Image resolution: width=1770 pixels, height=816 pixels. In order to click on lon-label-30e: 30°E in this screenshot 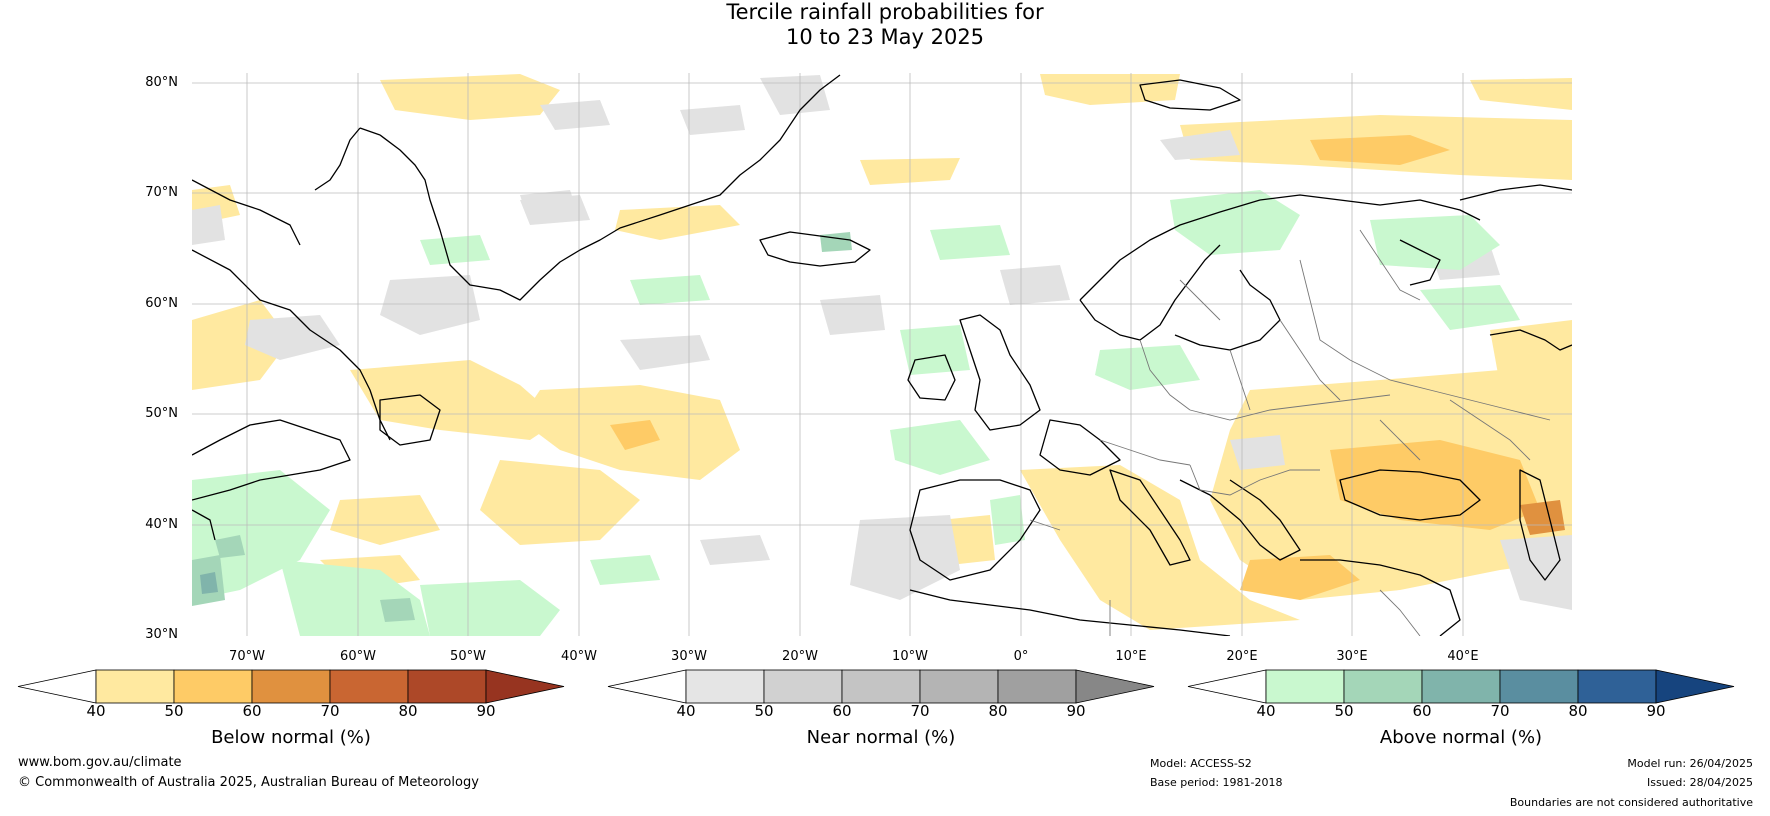, I will do `click(1352, 656)`.